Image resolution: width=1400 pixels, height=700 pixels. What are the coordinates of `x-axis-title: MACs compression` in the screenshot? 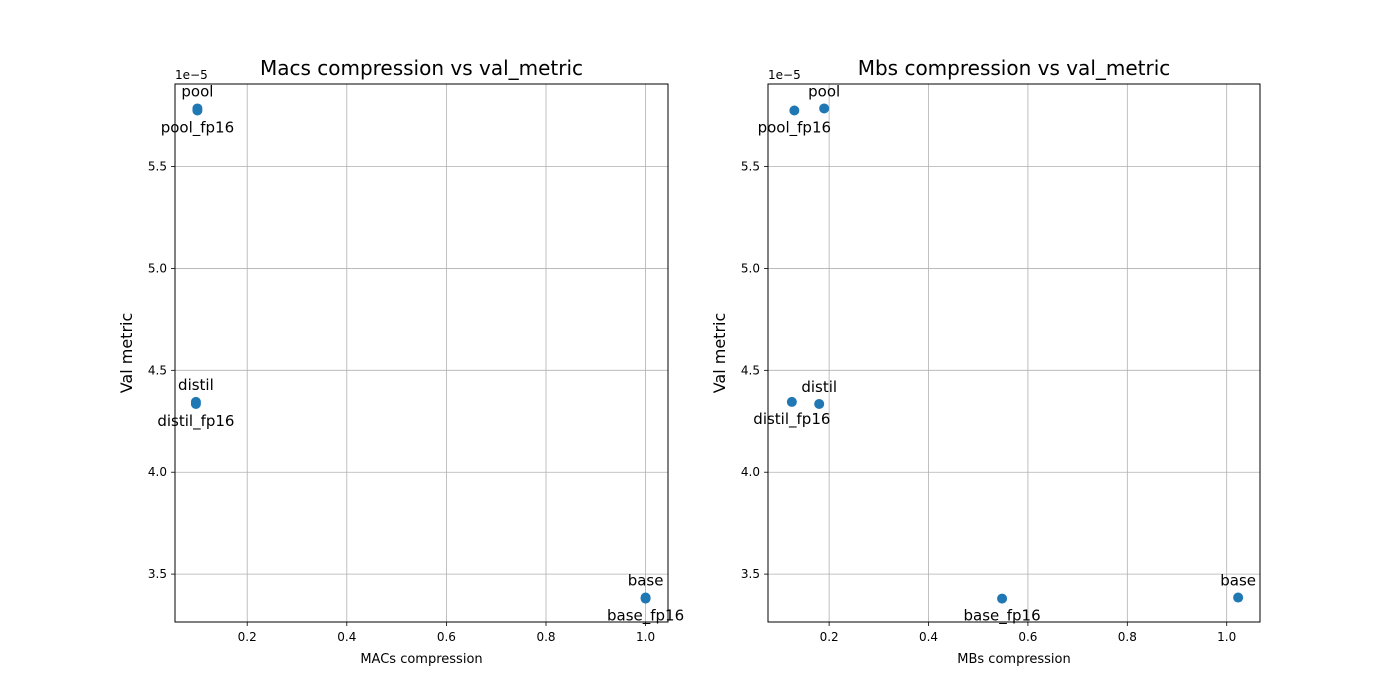 It's located at (421, 659).